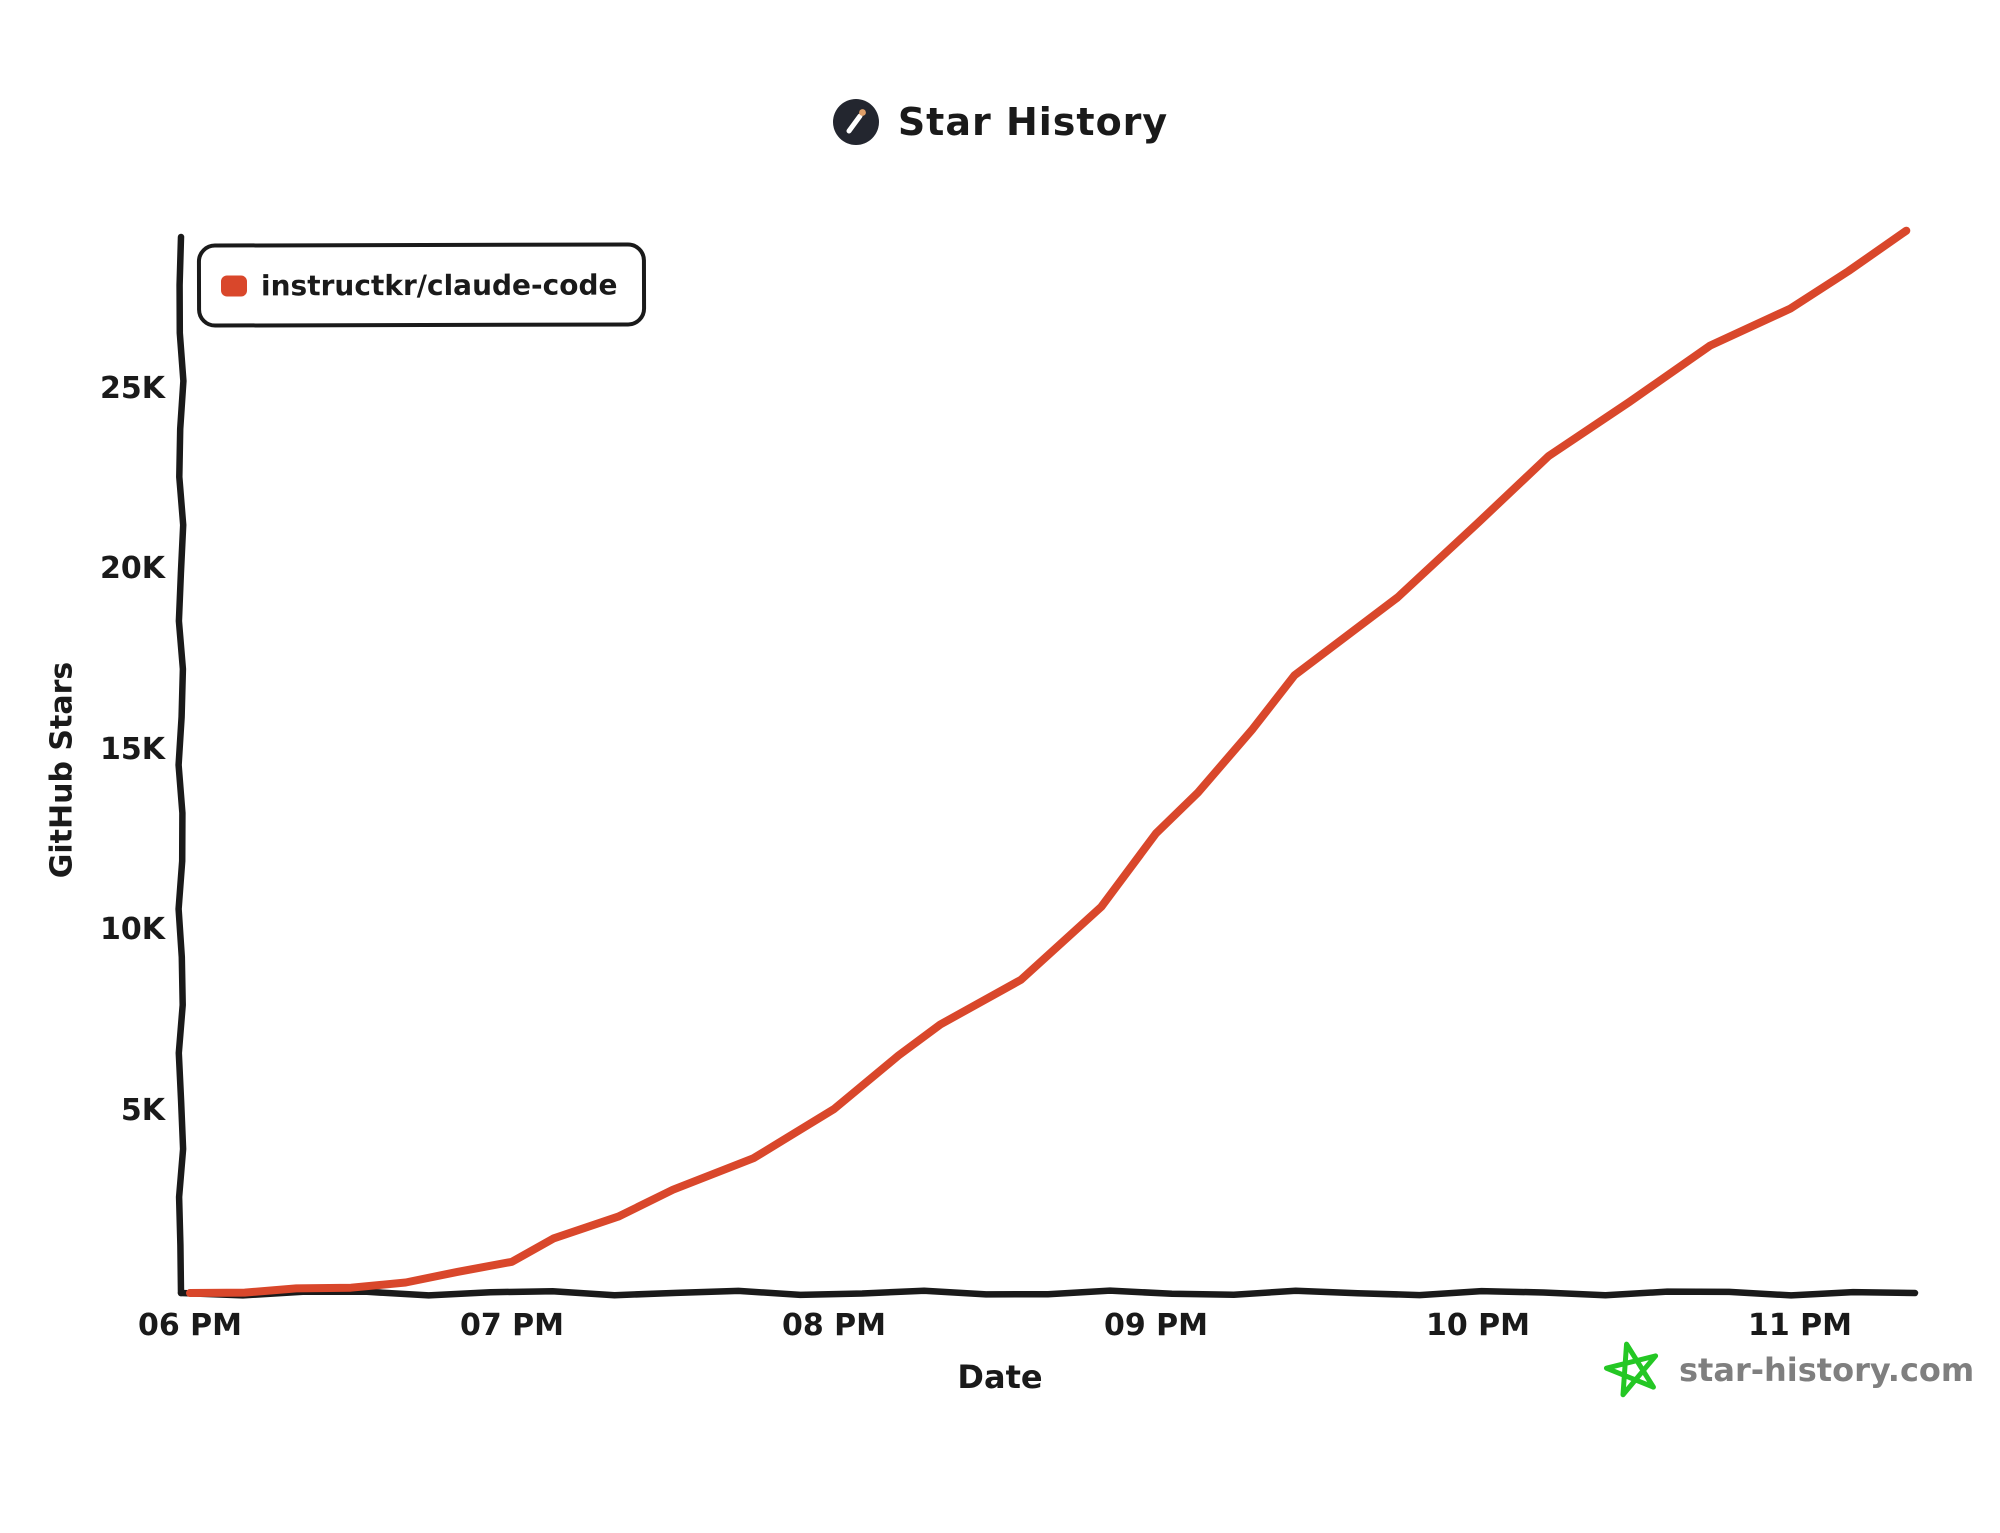 This screenshot has width=2000, height=1533. I want to click on x-tick-label-09-PM: 09 PM, so click(1156, 1325).